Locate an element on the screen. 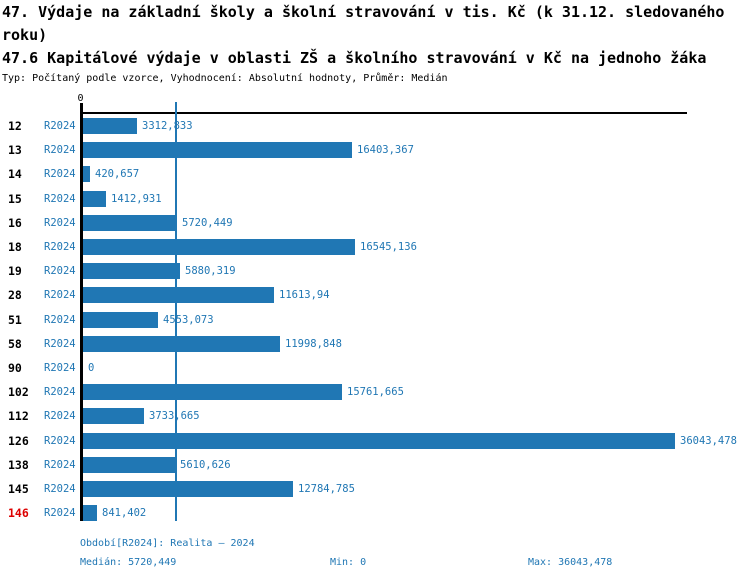 This screenshot has height=582, width=750. chart-row: 13 R2024 16403,367 is located at coordinates (375, 150).